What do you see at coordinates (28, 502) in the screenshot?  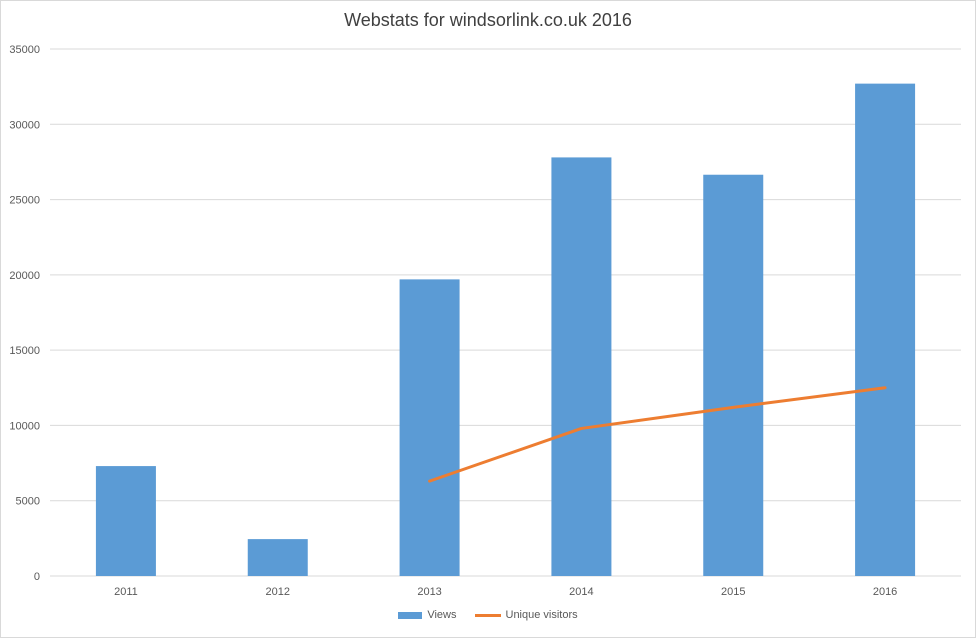 I see `y-tick-label: 5000` at bounding box center [28, 502].